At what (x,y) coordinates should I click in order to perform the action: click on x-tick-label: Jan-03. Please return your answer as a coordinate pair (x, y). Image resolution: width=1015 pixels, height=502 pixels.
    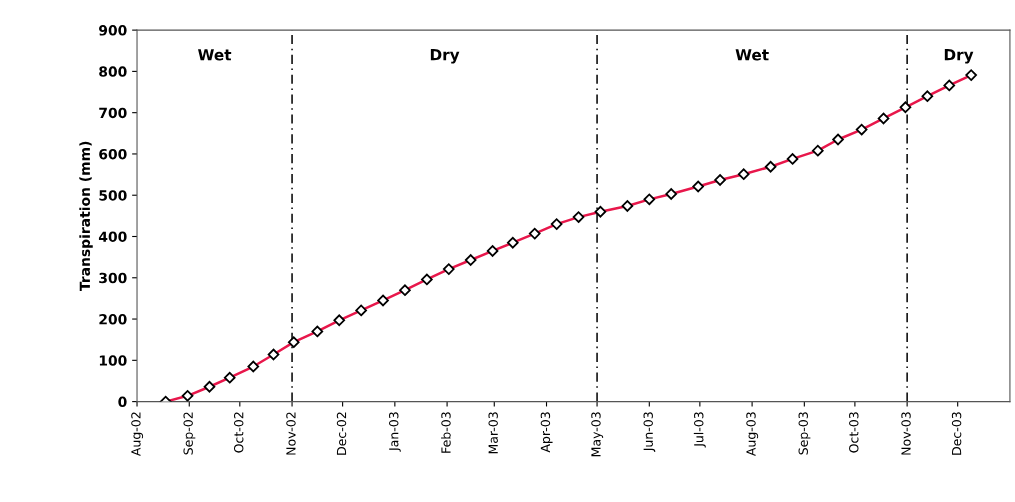
    Looking at the image, I should click on (395, 432).